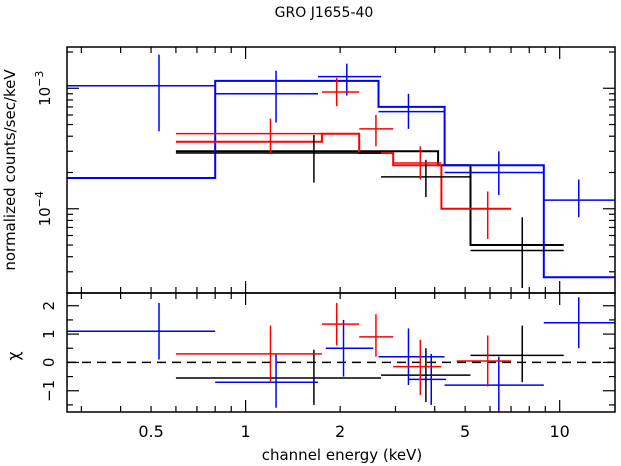  What do you see at coordinates (150, 431) in the screenshot?
I see `x-tick-label-0: 0.5` at bounding box center [150, 431].